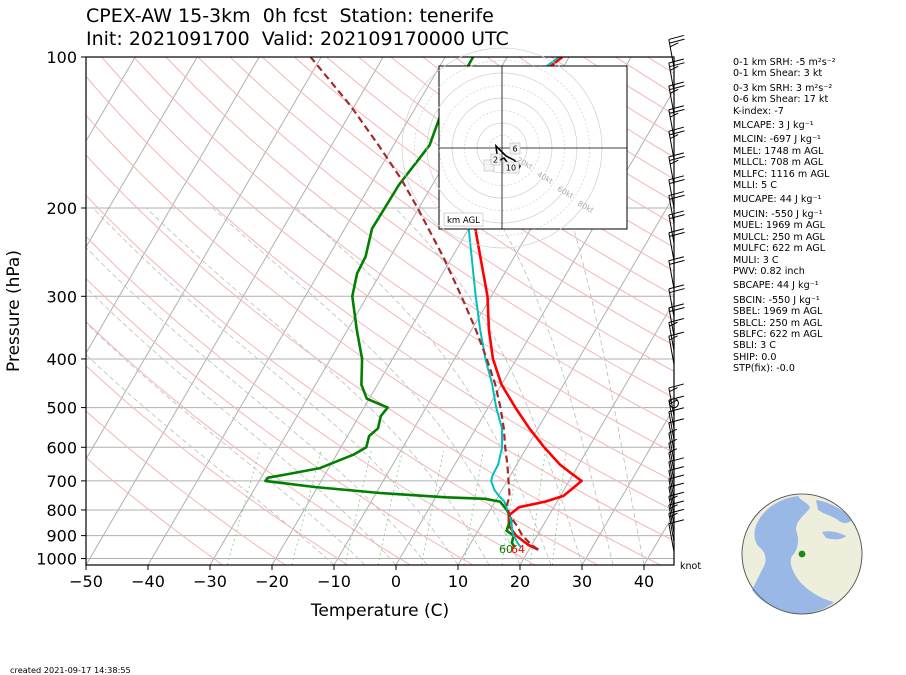 The image size is (906, 675). I want to click on y-axis-label: Pressure (hPa), so click(14, 311).